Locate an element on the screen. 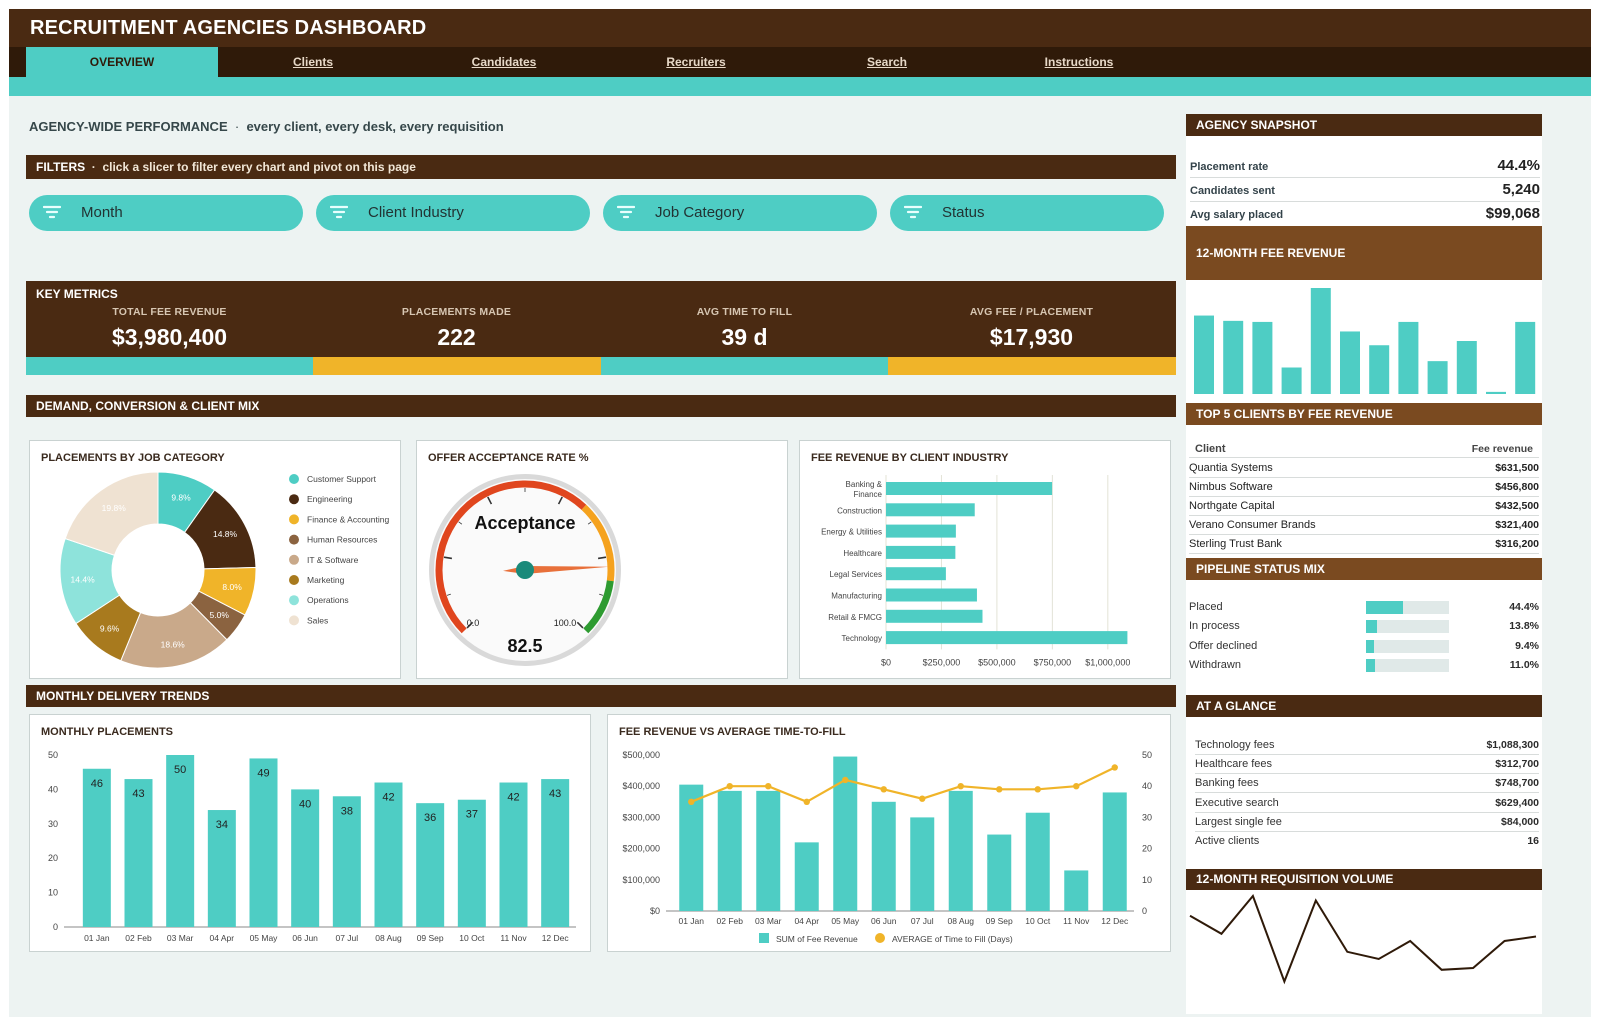 The height and width of the screenshot is (1026, 1600). slicer-client-industry: Client Industry is located at coordinates (453, 213).